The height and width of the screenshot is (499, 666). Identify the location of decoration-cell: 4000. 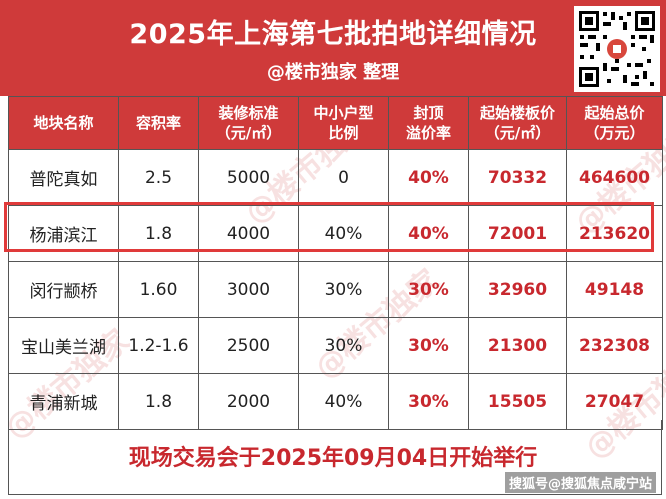
(248, 233).